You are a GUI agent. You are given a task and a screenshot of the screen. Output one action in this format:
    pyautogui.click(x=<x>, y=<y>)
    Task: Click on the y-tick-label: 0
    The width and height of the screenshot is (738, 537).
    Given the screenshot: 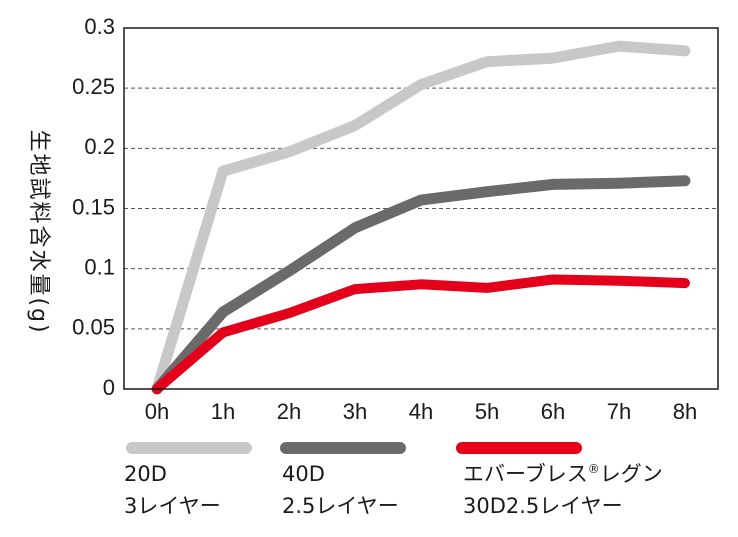 What is the action you would take?
    pyautogui.click(x=109, y=387)
    